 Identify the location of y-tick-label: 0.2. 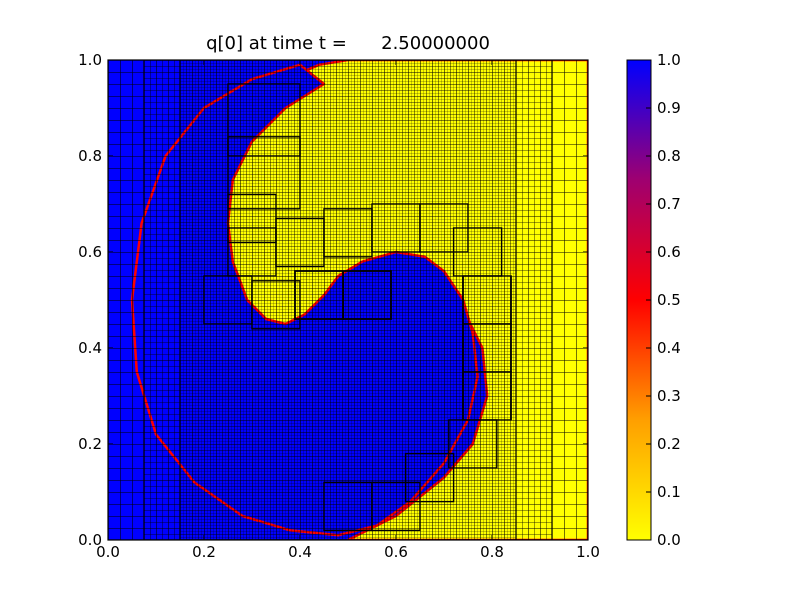
(90, 444).